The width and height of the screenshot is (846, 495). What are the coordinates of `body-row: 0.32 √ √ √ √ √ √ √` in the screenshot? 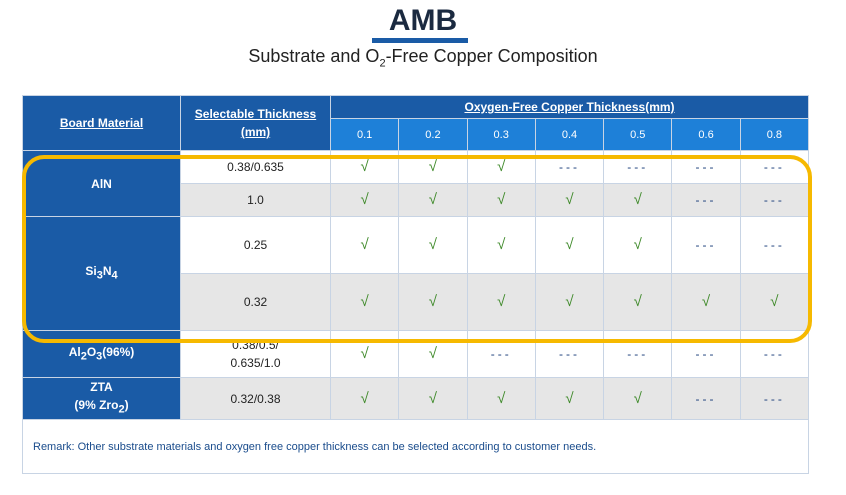 It's located at (416, 302).